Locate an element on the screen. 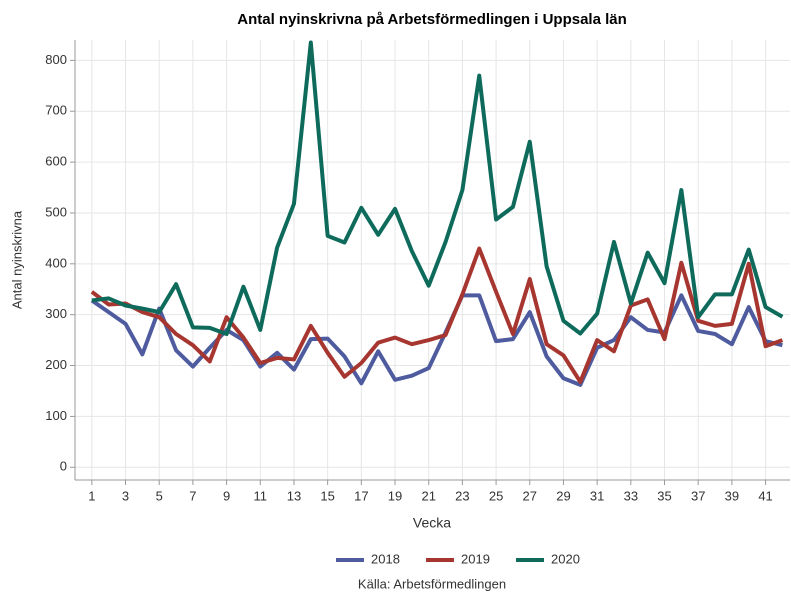 The height and width of the screenshot is (596, 791). x-tick-label: 3 is located at coordinates (125, 495).